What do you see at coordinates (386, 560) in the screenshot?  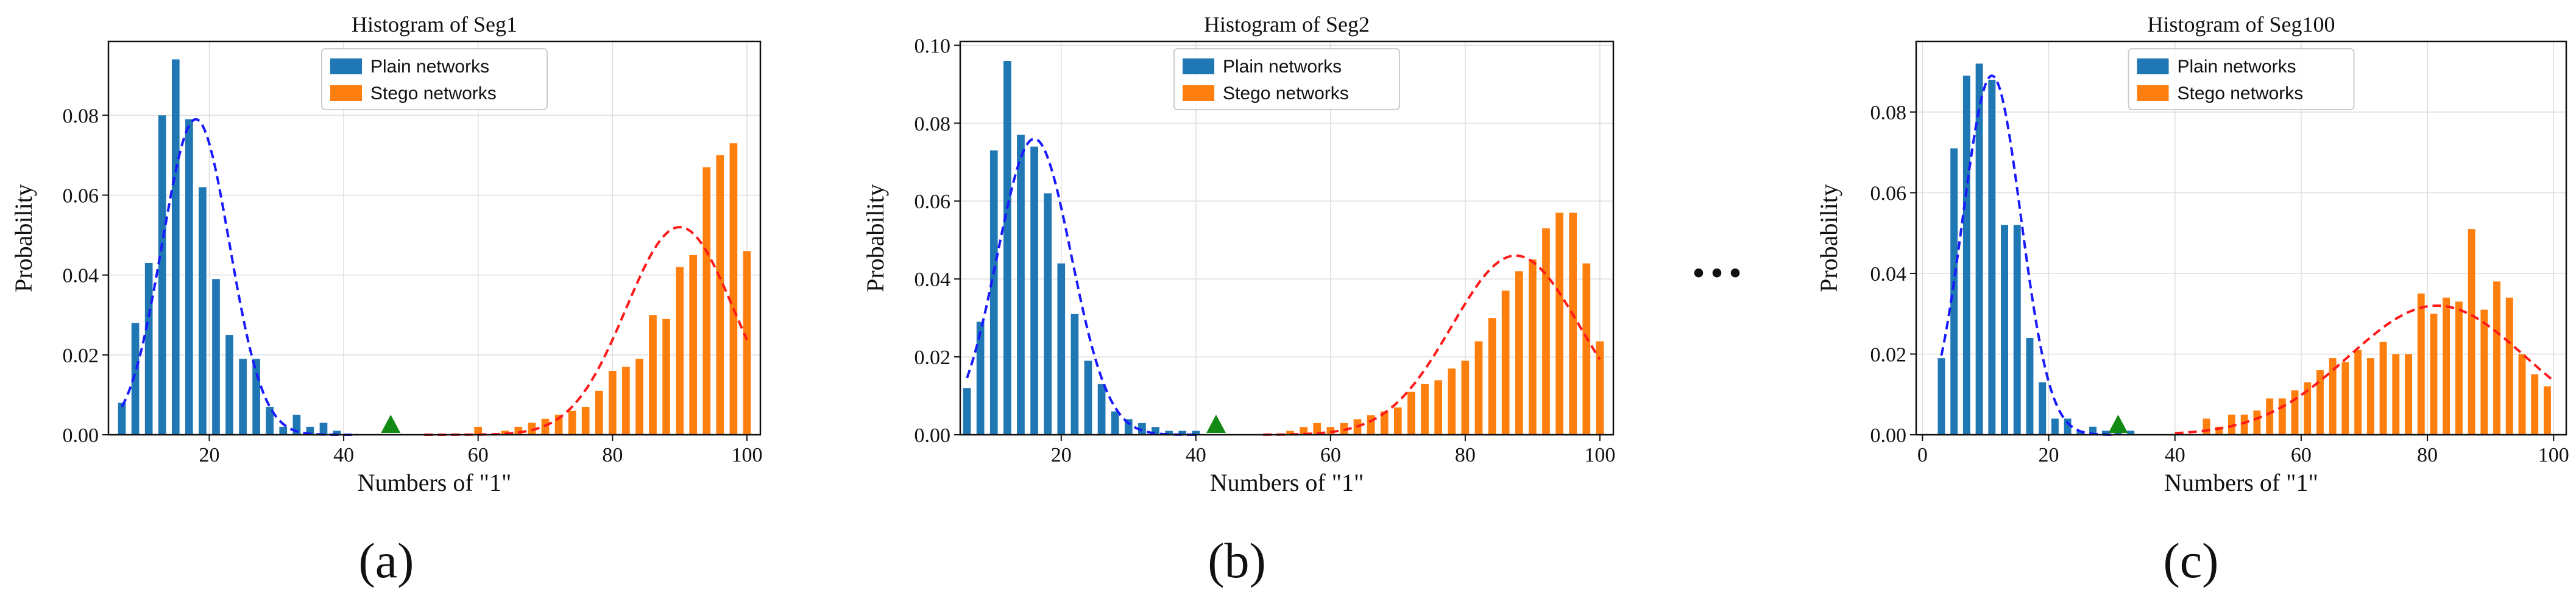 I see `panel-label-a: (a)` at bounding box center [386, 560].